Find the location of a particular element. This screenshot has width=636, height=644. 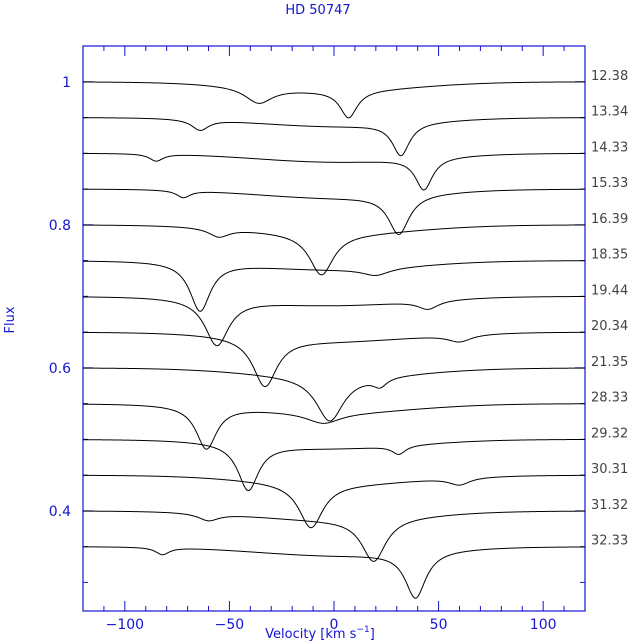

x-tick-label: 100 is located at coordinates (543, 625).